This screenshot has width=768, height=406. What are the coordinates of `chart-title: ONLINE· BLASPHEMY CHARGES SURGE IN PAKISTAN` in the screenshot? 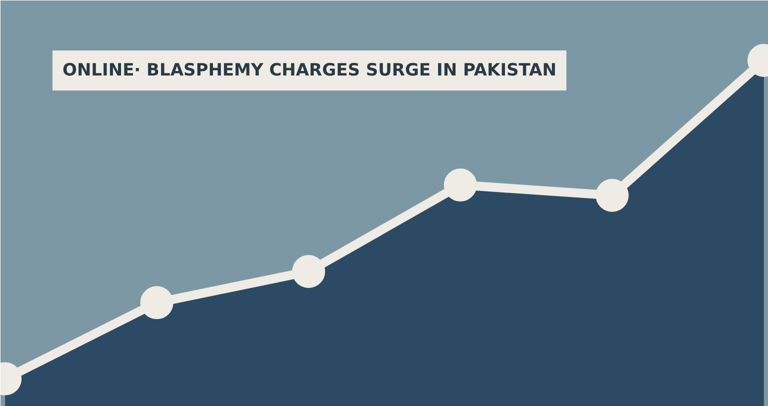 It's located at (309, 70).